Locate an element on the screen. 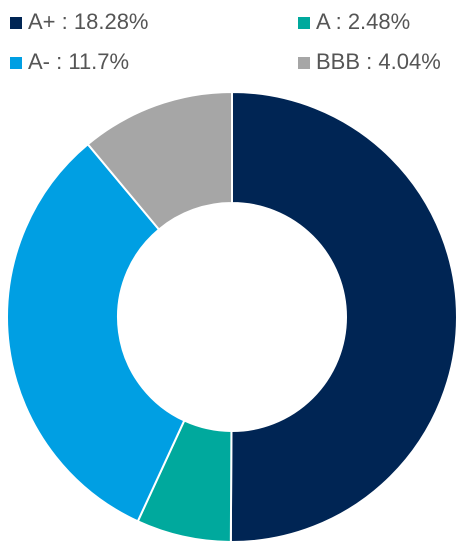 This screenshot has width=471, height=542. legend-value: 2.48% is located at coordinates (379, 21).